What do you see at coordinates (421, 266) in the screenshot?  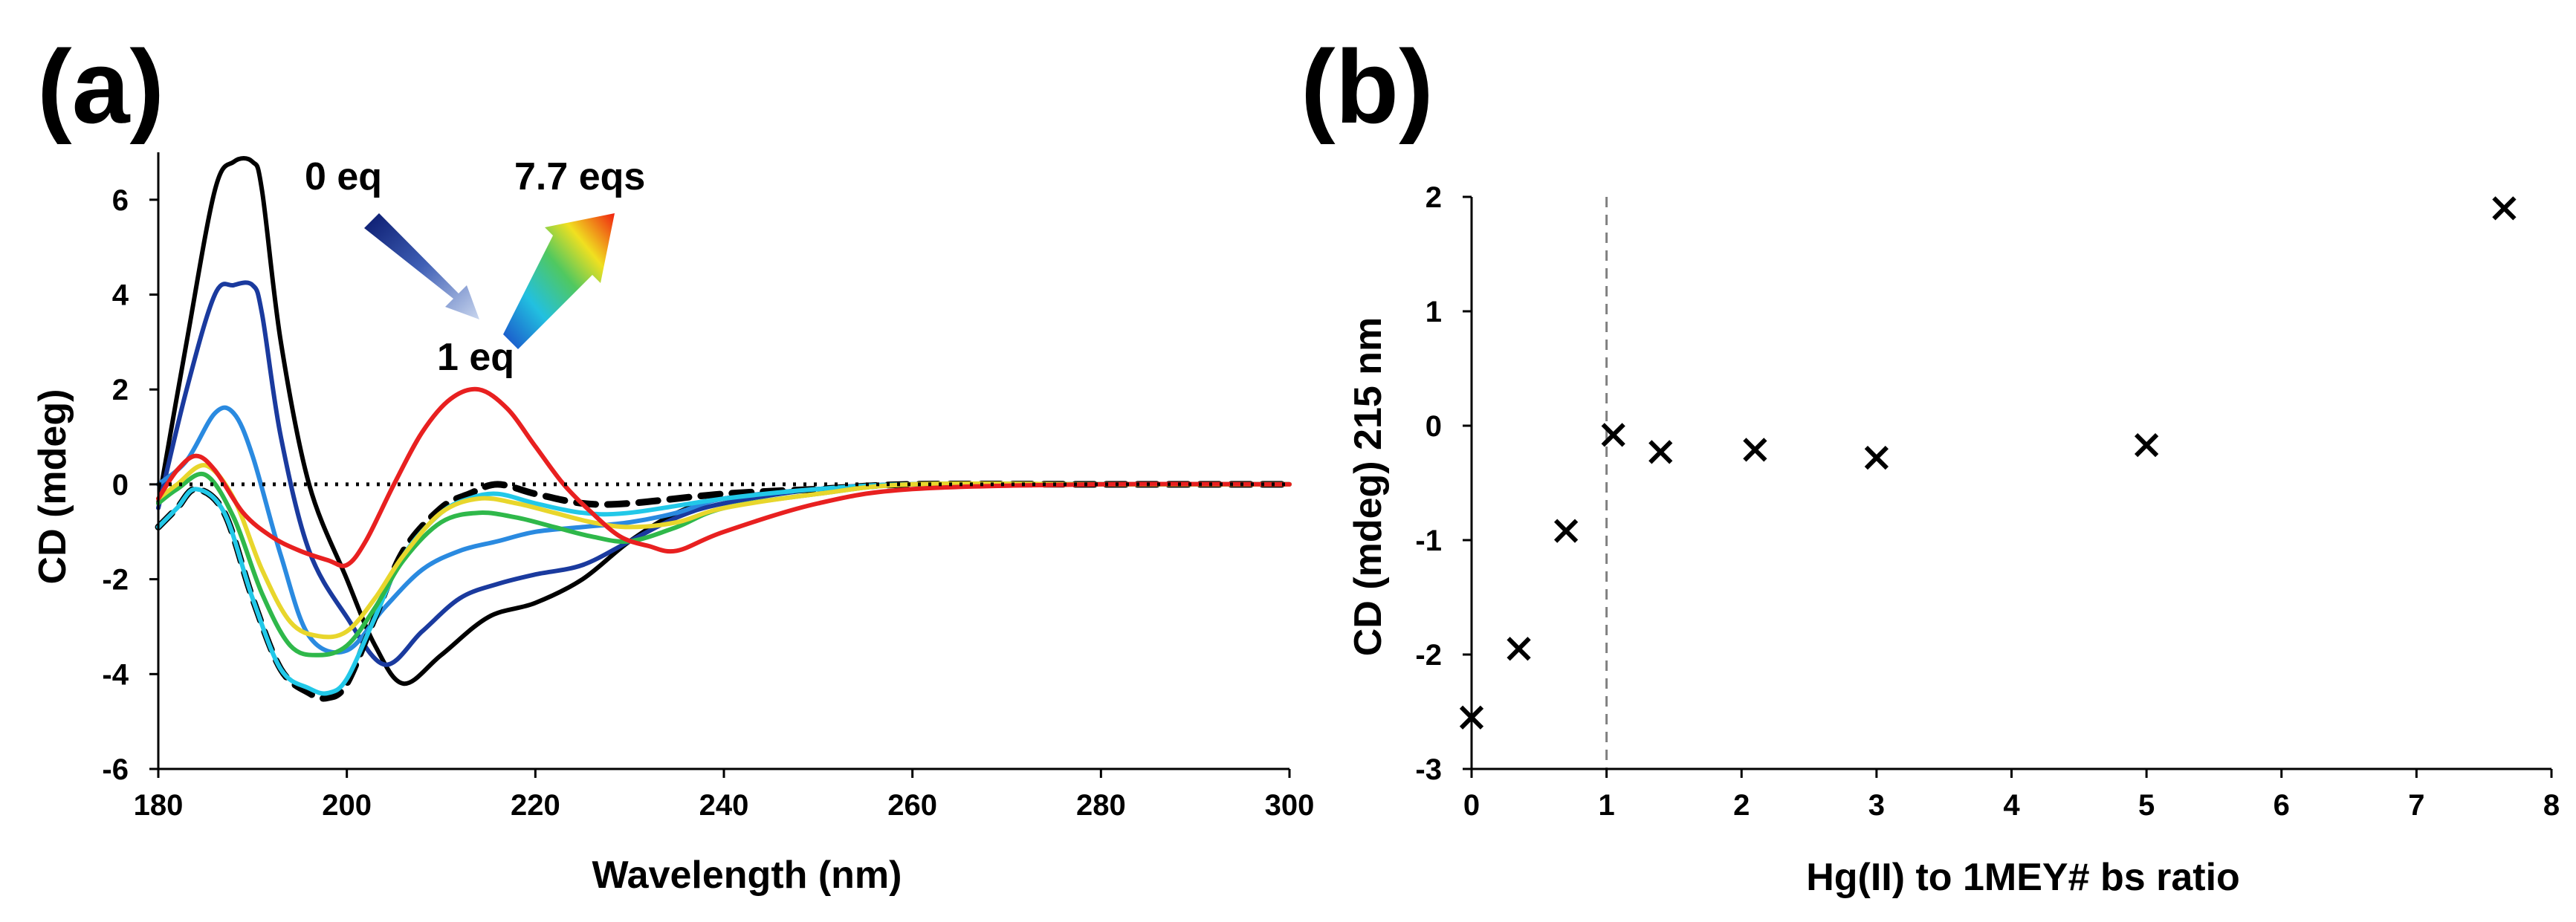 I see `arrow-down-icon` at bounding box center [421, 266].